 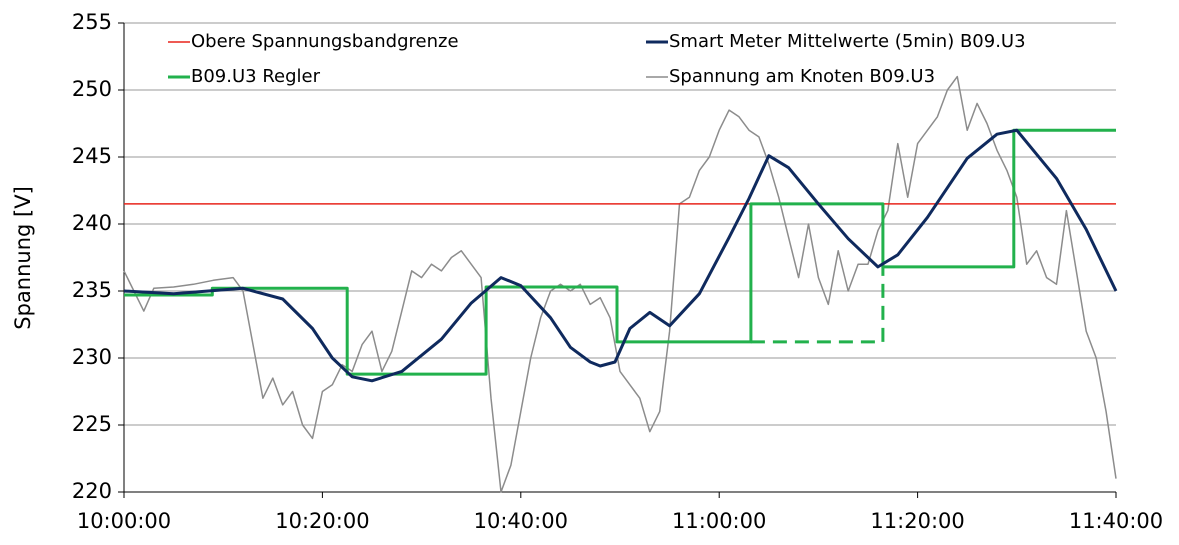 I want to click on legend-label: B09.U3 Regler, so click(x=256, y=76).